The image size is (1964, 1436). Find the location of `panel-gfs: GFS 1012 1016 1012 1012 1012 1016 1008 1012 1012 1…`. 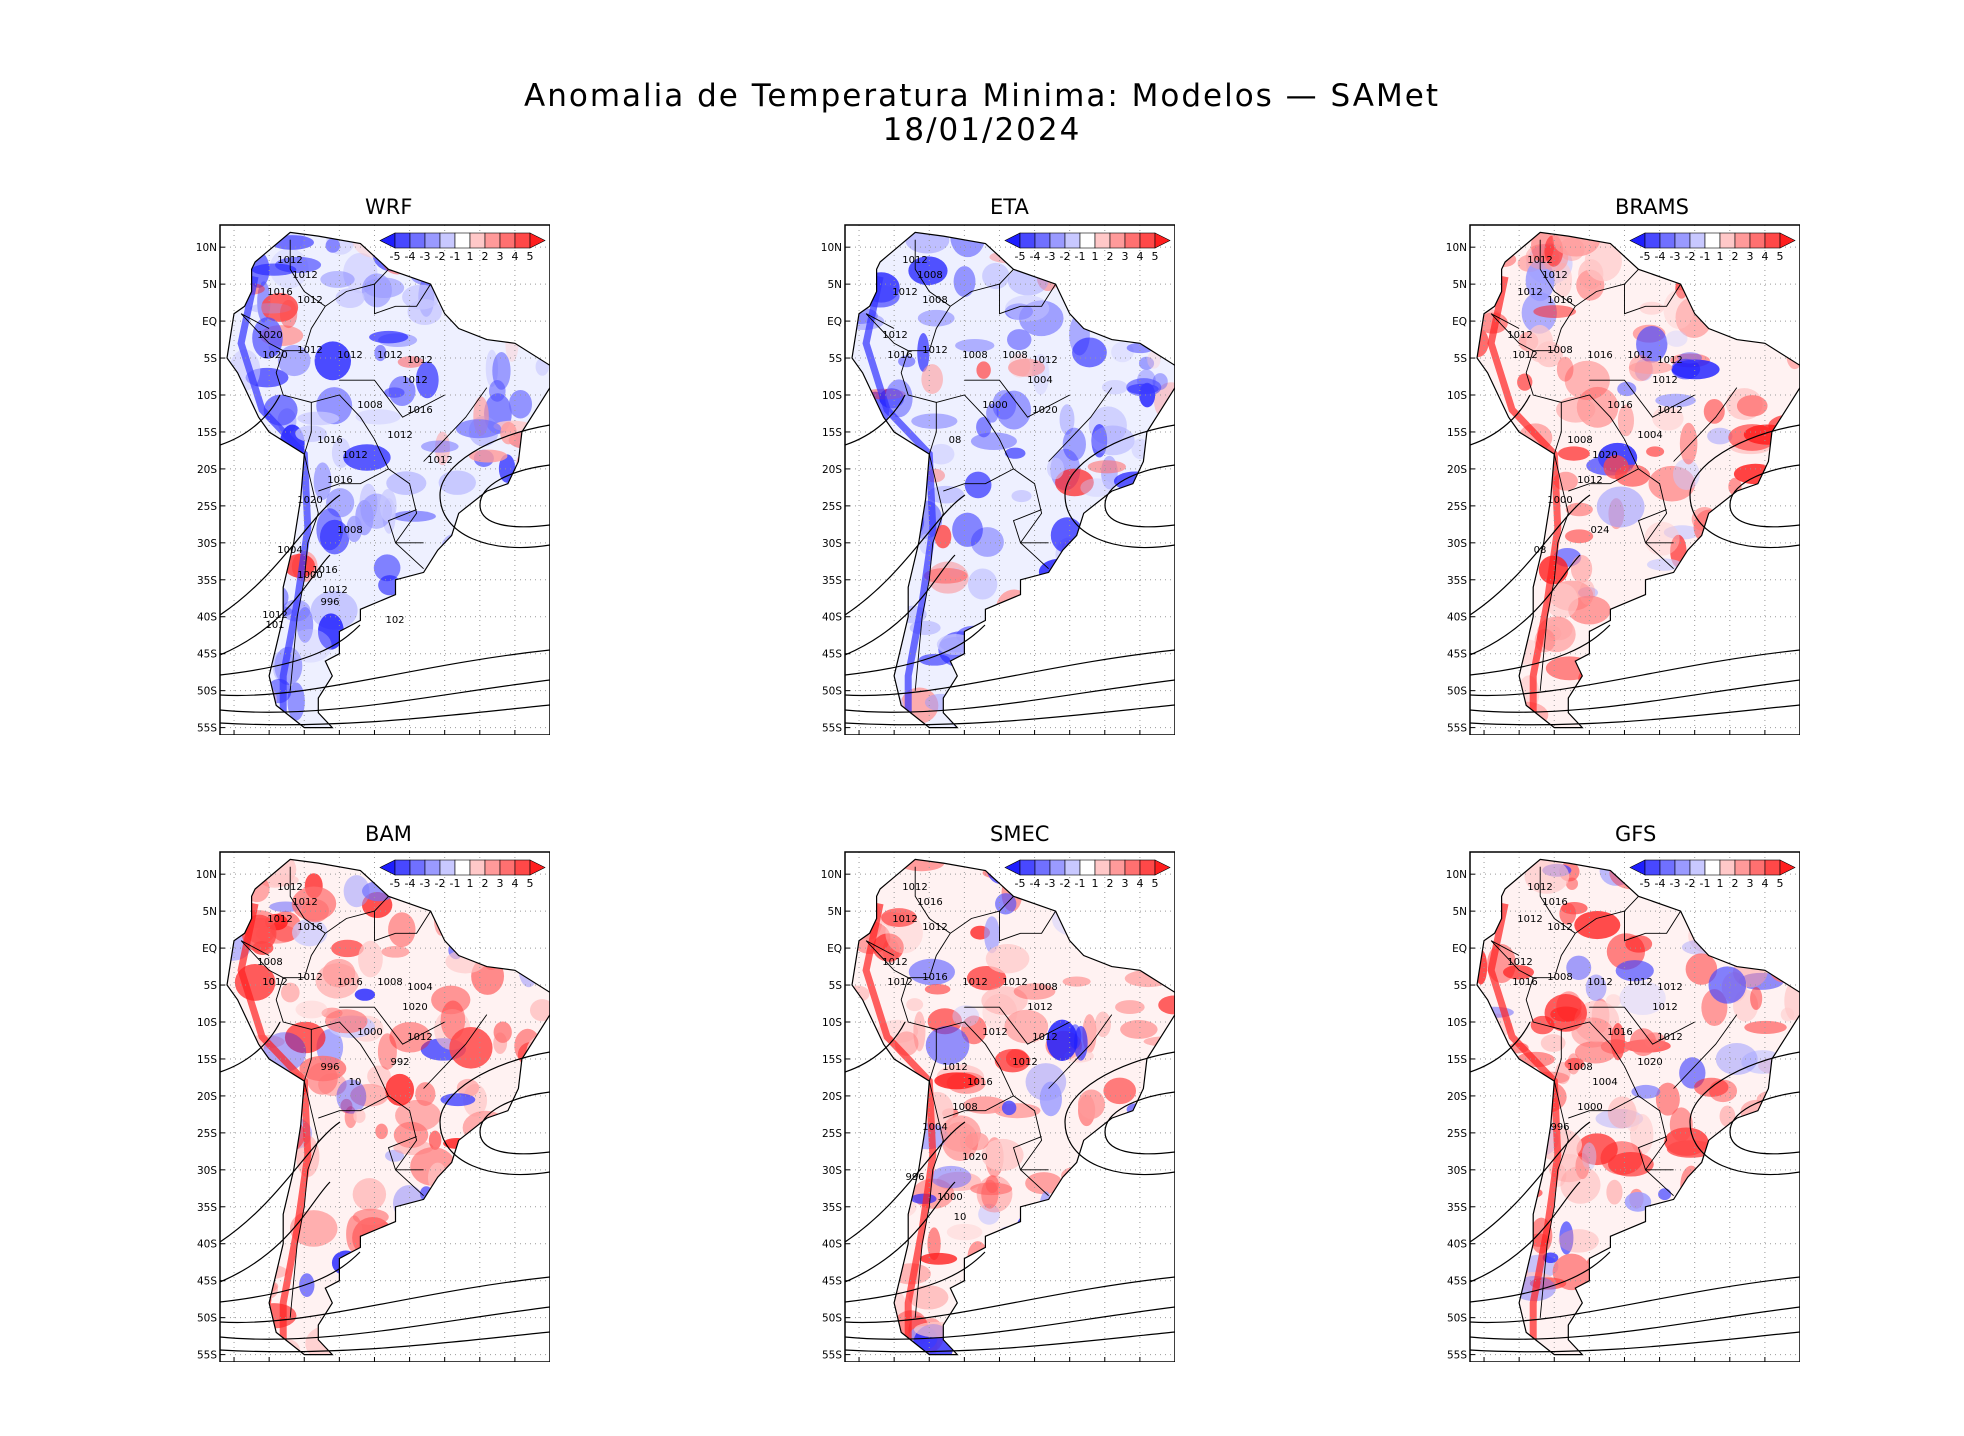

panel-gfs: GFS 1012 1016 1012 1012 1012 1016 1008 1012 1012 1… is located at coordinates (1620, 1102).